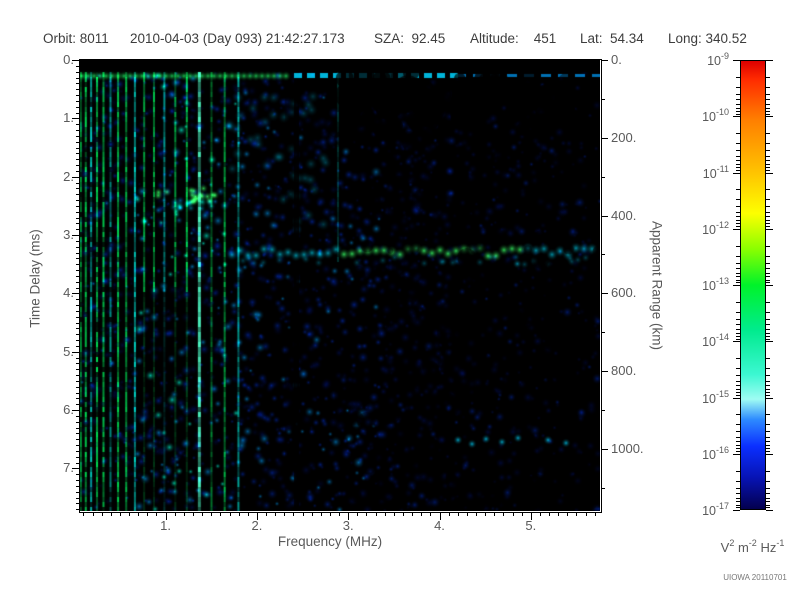  I want to click on colorbar-label-10e-15: 10-15, so click(715, 397).